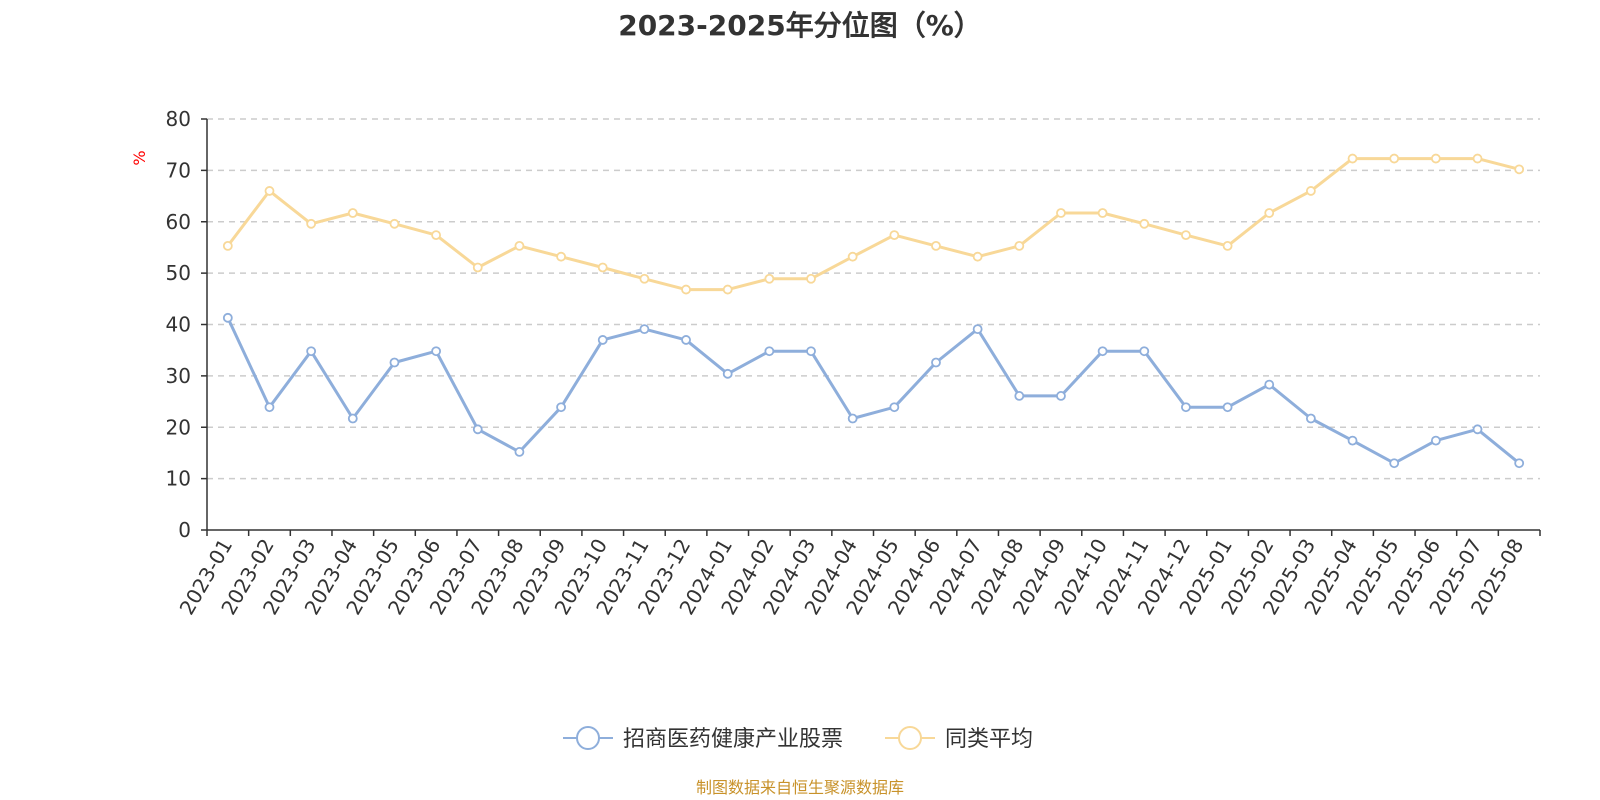 The height and width of the screenshot is (800, 1600). What do you see at coordinates (989, 739) in the screenshot?
I see `legend-label: 同类平均` at bounding box center [989, 739].